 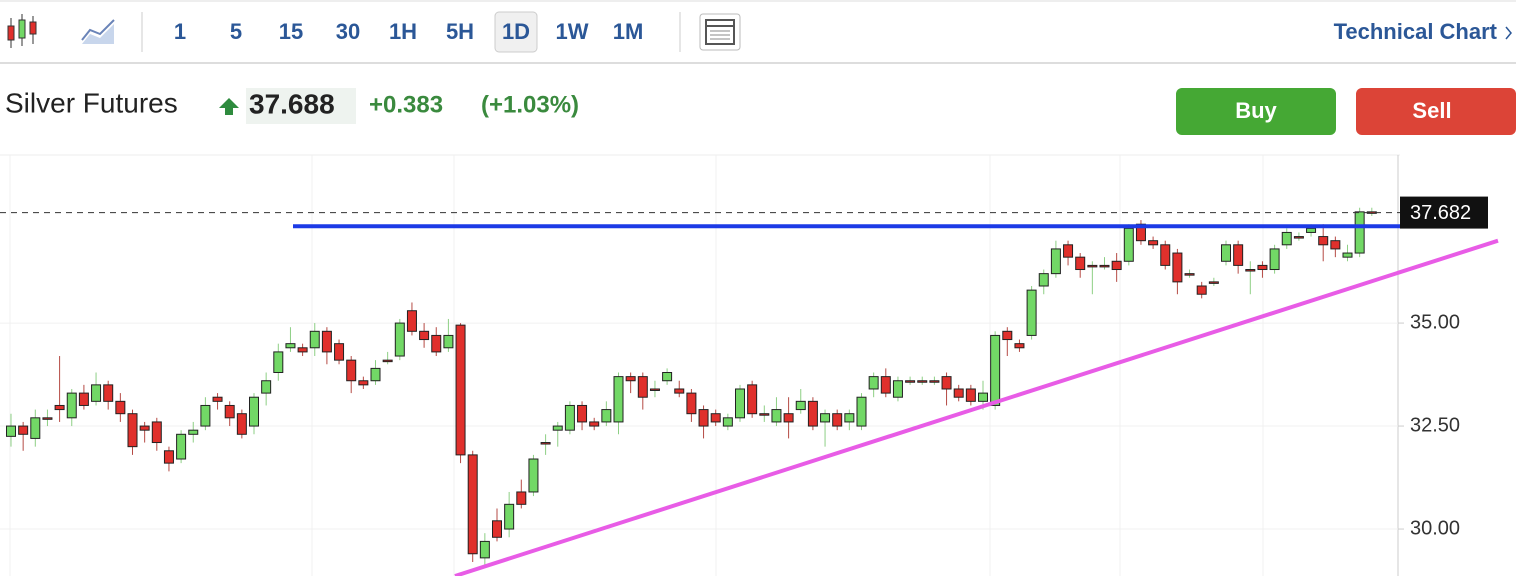 I want to click on last-price-box, so click(x=1444, y=212).